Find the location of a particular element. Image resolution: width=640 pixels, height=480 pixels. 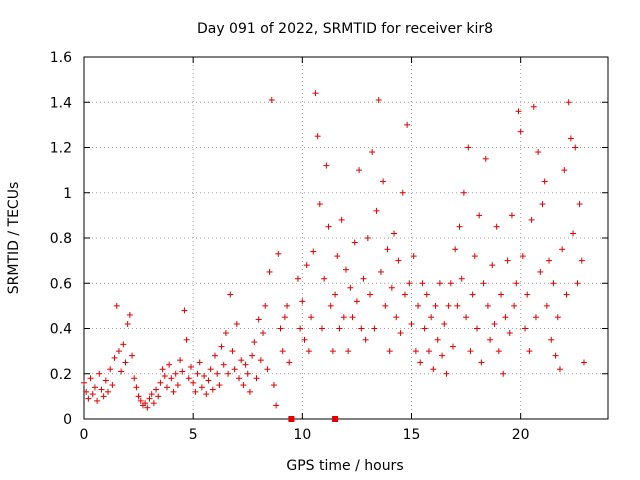

x-tick-label: 15 is located at coordinates (412, 435).